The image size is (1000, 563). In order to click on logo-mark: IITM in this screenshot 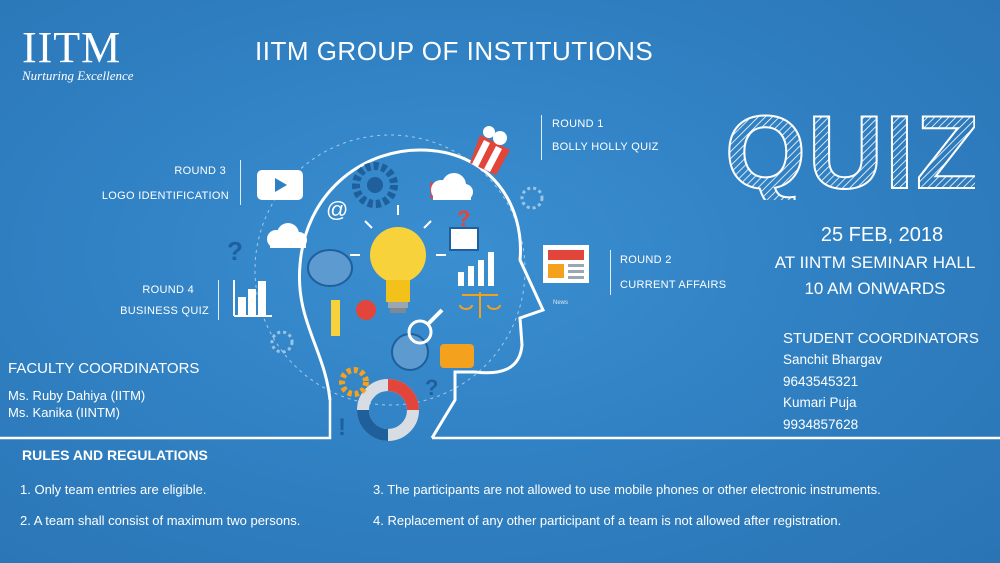, I will do `click(72, 47)`.